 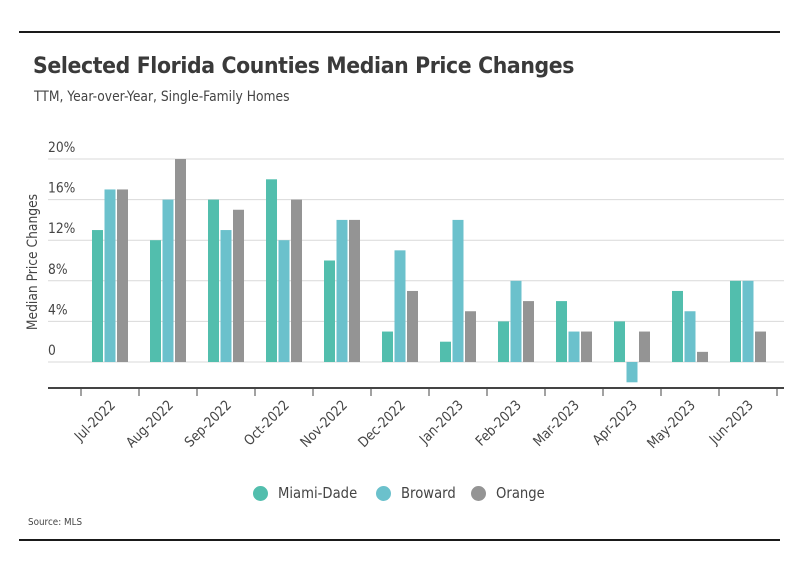 What do you see at coordinates (61, 189) in the screenshot?
I see `y-tick-label: 16%` at bounding box center [61, 189].